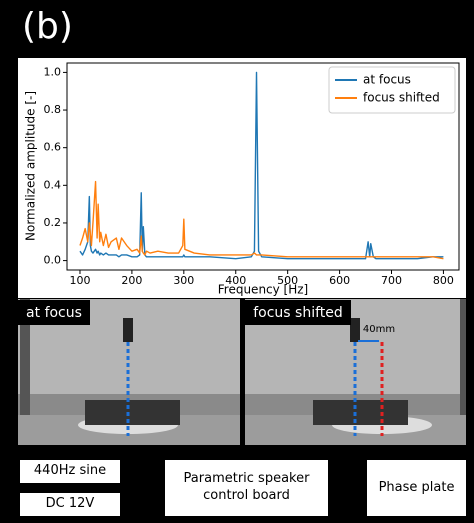 The image size is (474, 523). Describe the element at coordinates (339, 280) in the screenshot. I see `x-tick-label: 600` at that location.